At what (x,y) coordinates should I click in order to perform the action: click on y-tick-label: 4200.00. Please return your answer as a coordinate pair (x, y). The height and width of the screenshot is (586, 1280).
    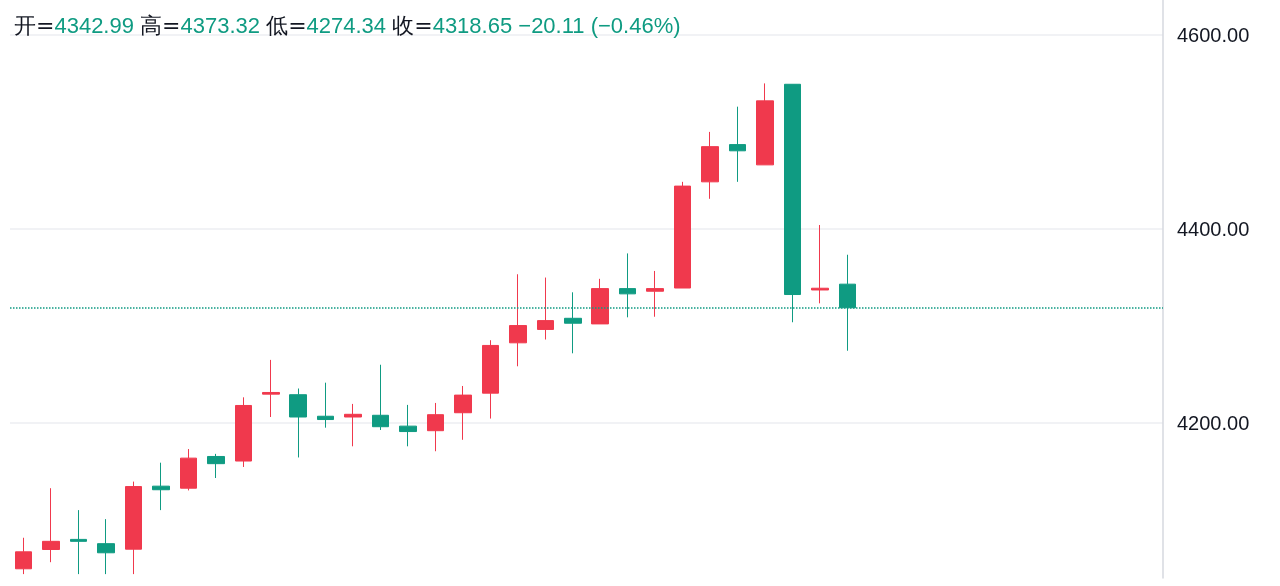
    Looking at the image, I should click on (1213, 422).